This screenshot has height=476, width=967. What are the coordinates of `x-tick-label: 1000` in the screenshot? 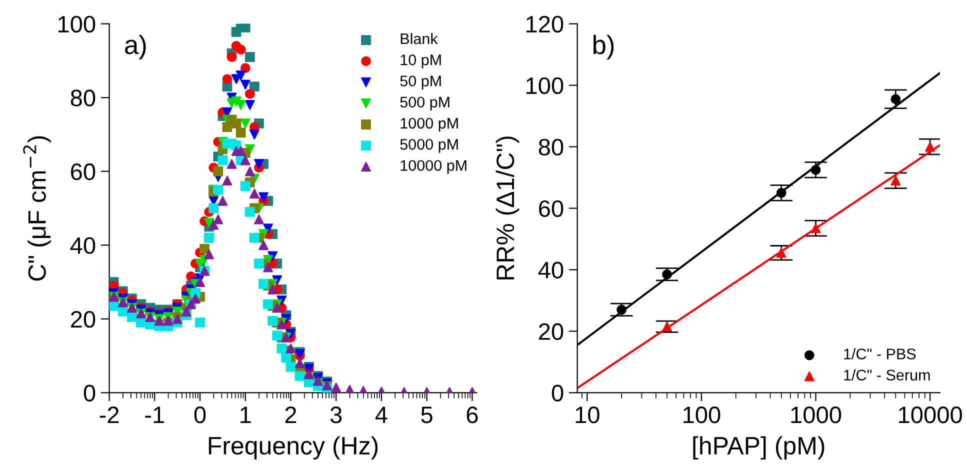 It's located at (816, 415).